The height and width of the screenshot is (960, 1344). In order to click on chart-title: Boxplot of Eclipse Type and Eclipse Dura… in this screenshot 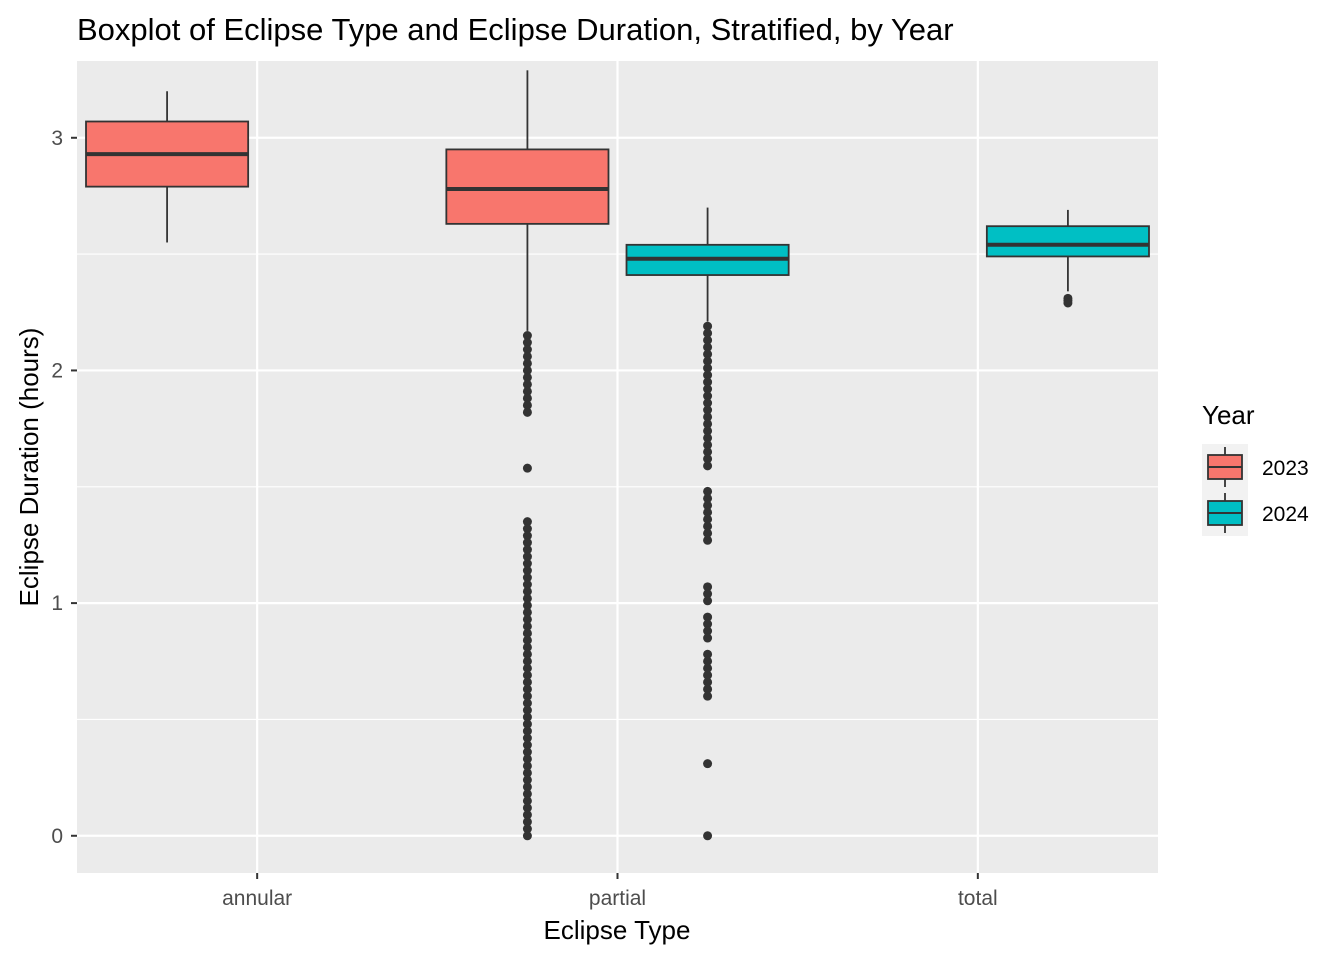, I will do `click(515, 29)`.